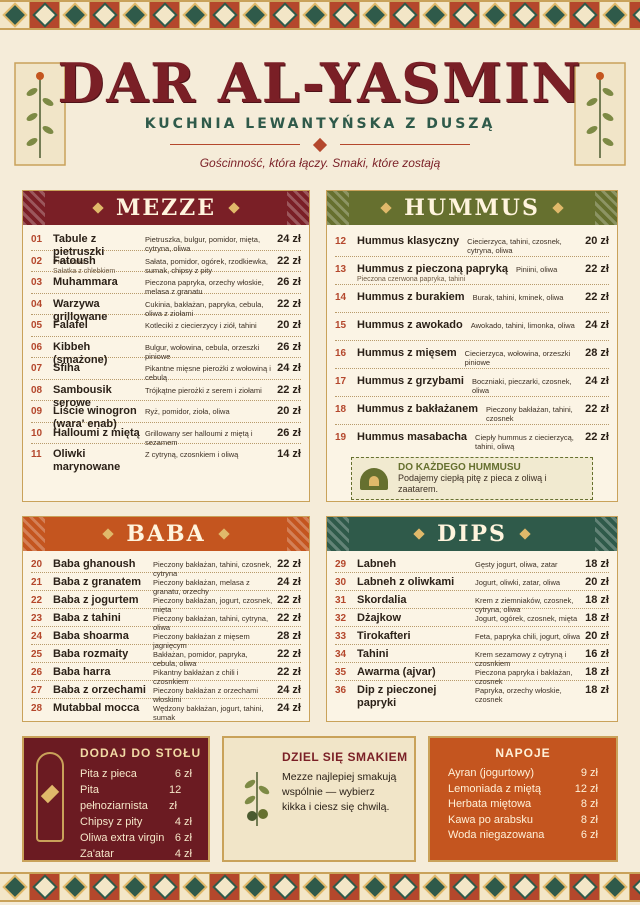 The image size is (640, 905). Describe the element at coordinates (491, 773) in the screenshot. I see `item-name: Ayran (jogurtowy)` at that location.